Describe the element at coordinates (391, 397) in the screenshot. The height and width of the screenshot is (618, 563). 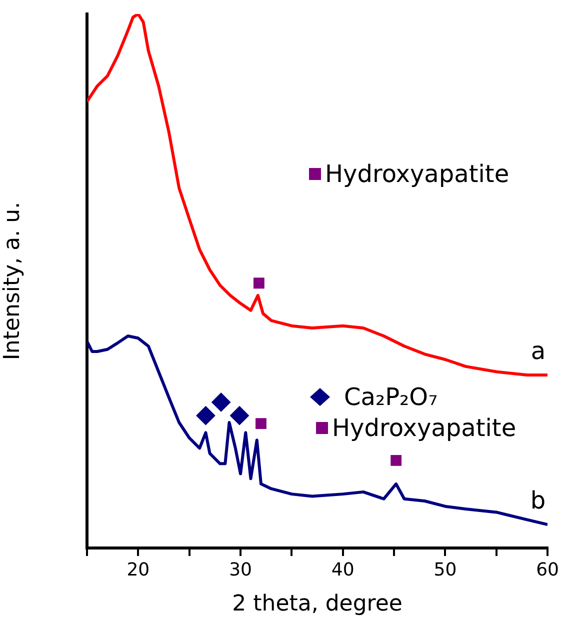
I see `legend-label: Ca₂P₂O₇` at that location.